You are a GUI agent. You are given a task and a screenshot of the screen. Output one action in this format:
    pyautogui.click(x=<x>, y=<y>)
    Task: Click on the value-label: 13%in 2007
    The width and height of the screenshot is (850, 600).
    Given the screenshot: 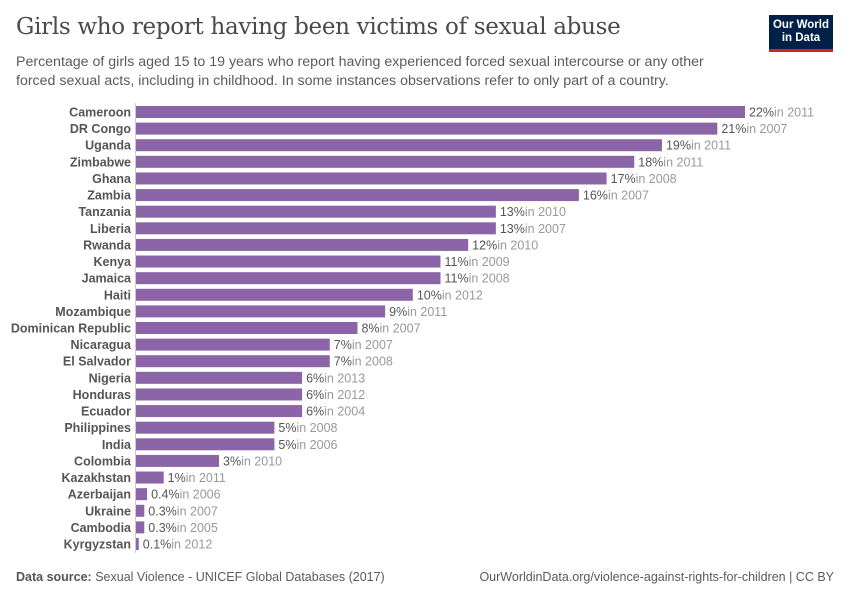 What is the action you would take?
    pyautogui.click(x=533, y=229)
    